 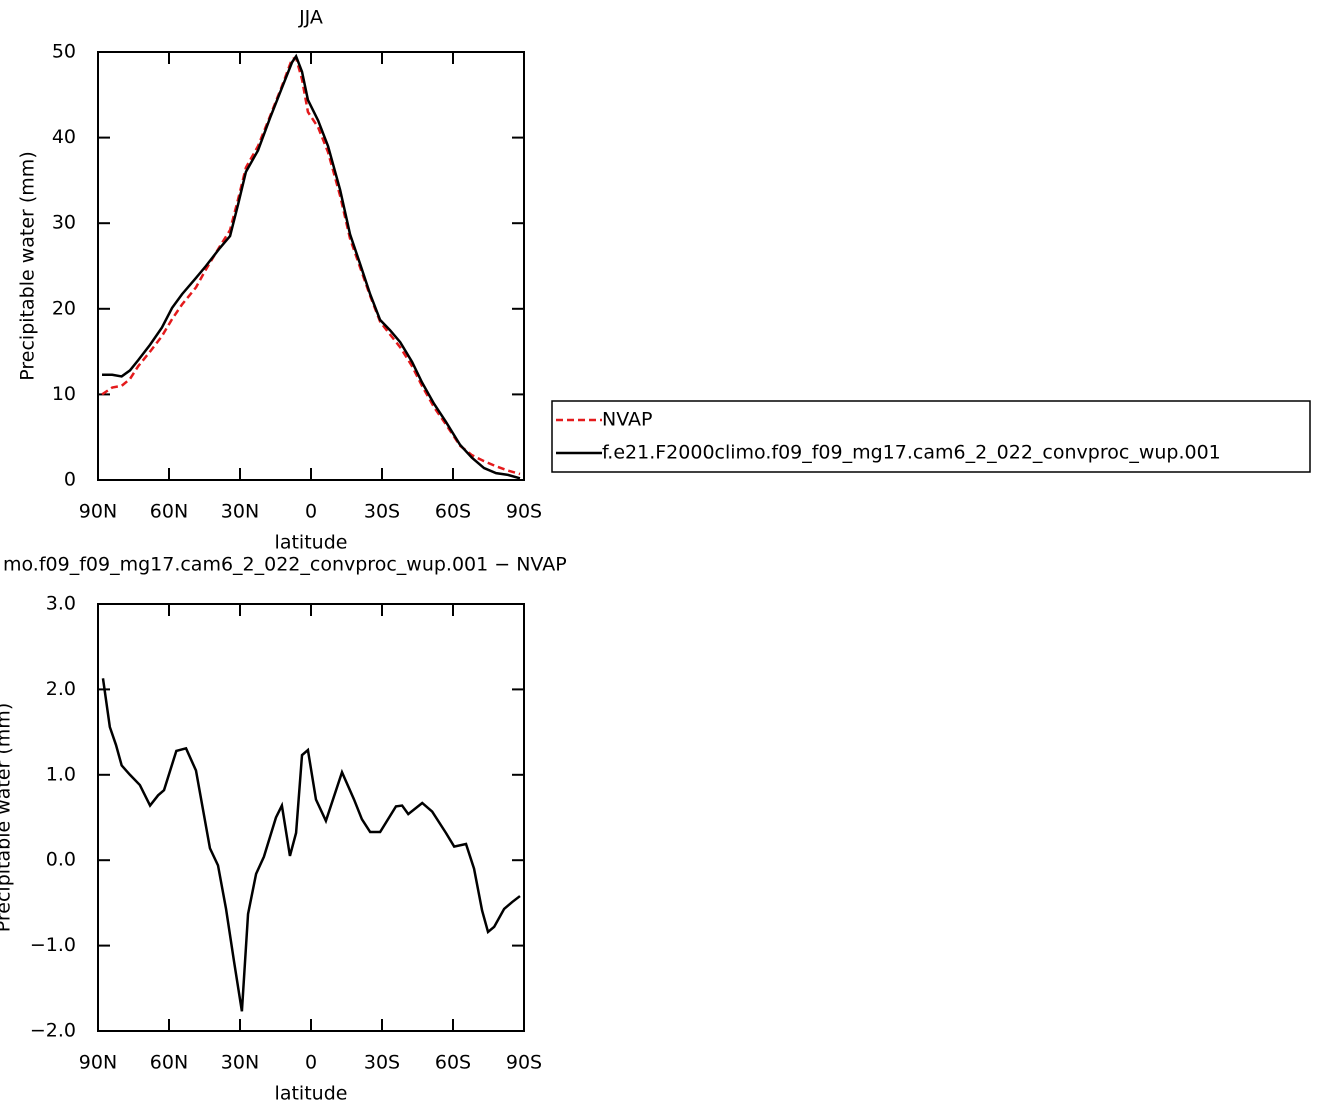 I want to click on legend-label: NVAP, so click(x=627, y=420).